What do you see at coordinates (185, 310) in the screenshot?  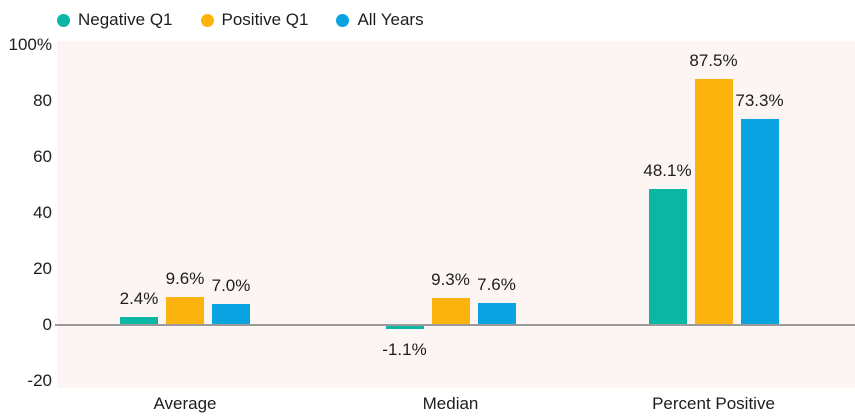 I see `bar-positive-q1-average` at bounding box center [185, 310].